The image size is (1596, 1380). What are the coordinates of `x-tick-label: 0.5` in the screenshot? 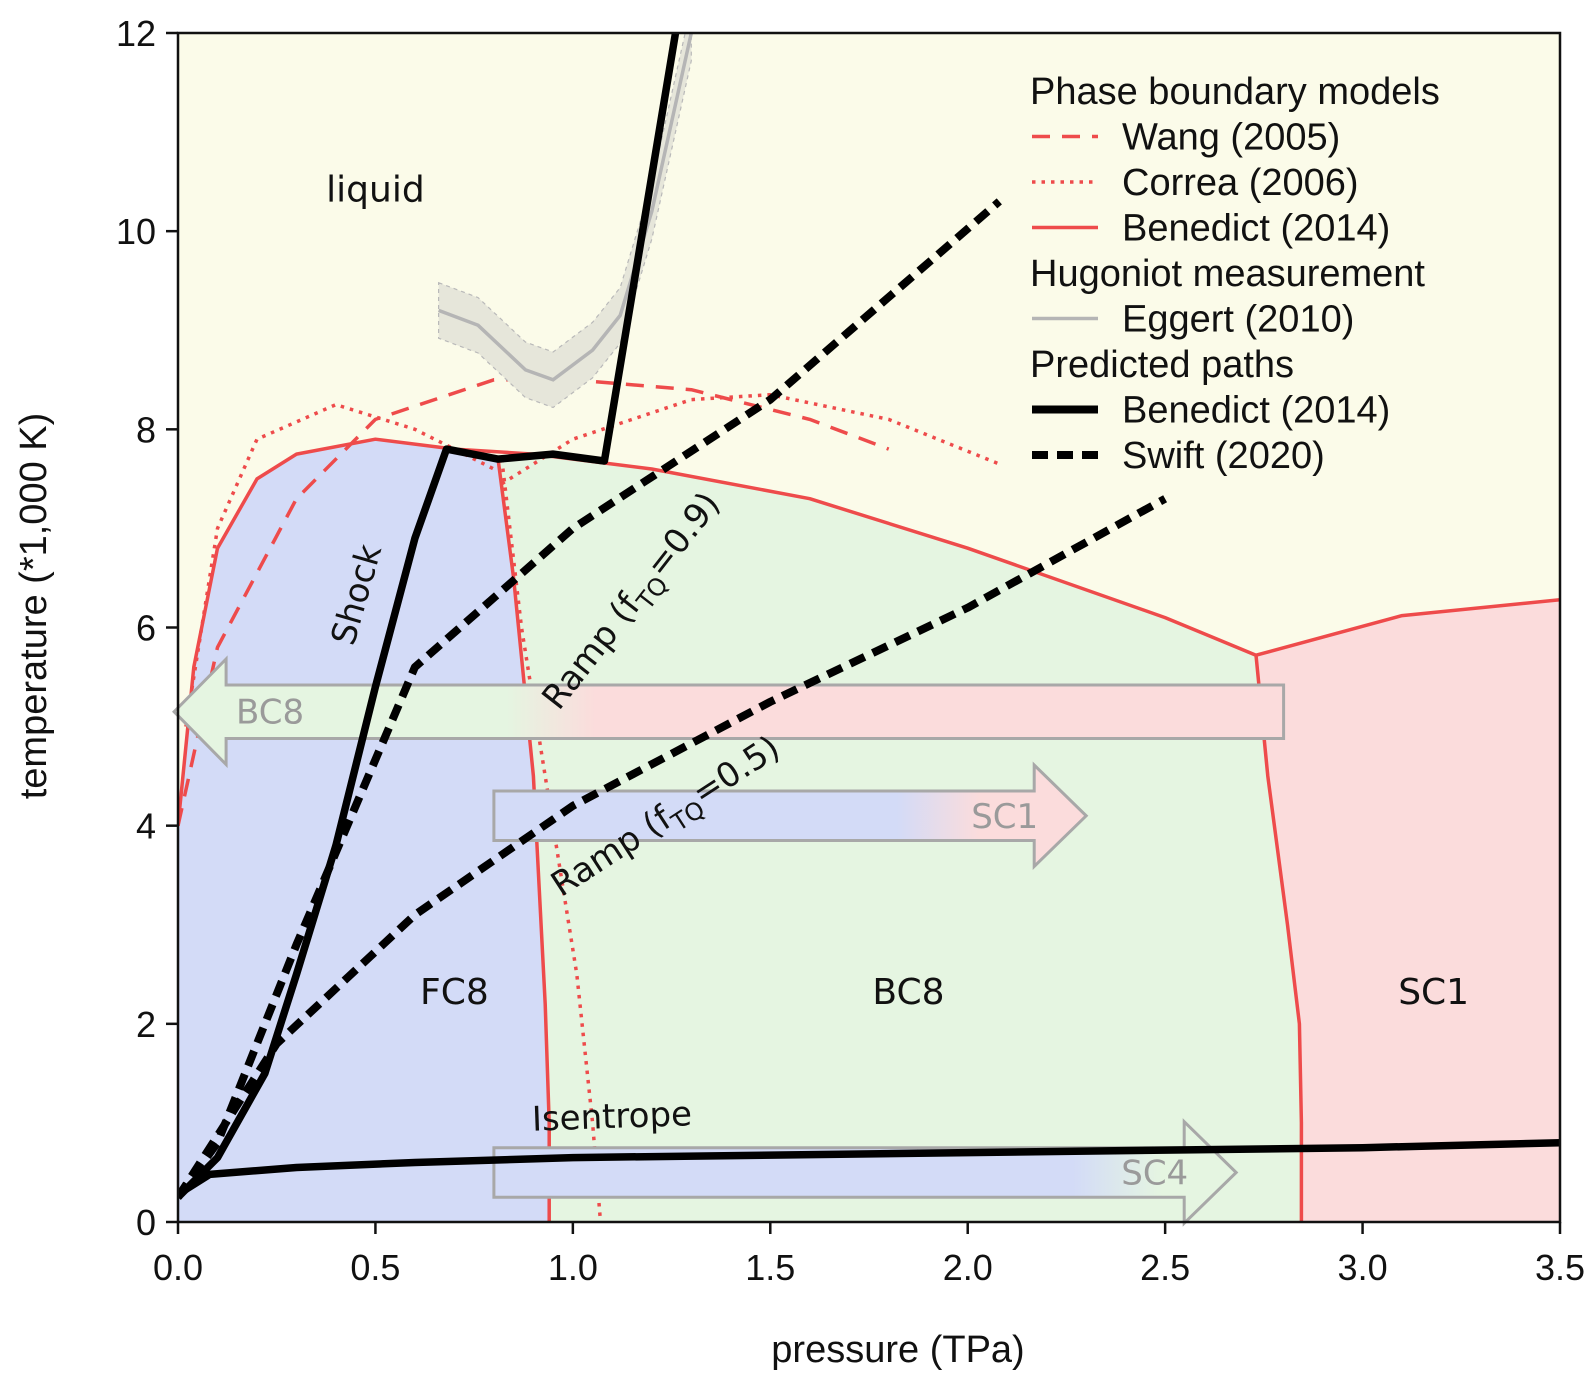 It's located at (375, 1267).